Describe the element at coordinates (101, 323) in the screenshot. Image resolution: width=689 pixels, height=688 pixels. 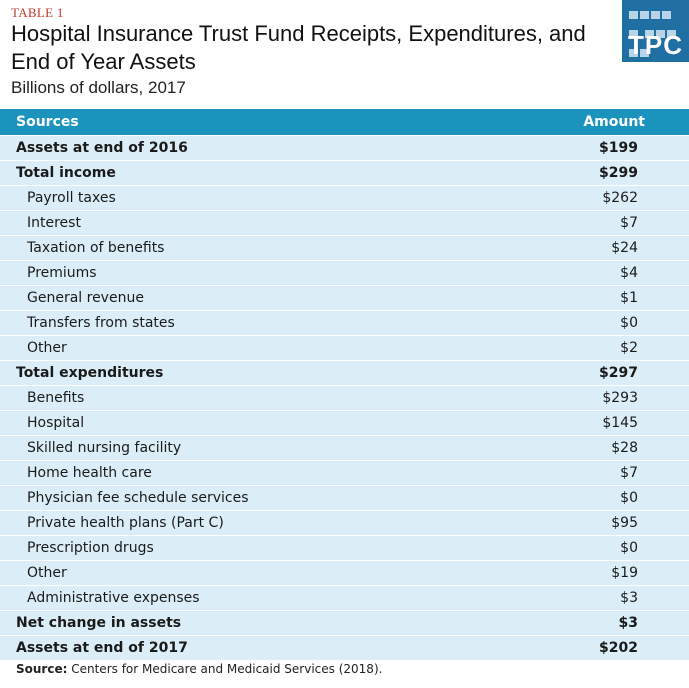
I see `row-label: Transfers from states` at that location.